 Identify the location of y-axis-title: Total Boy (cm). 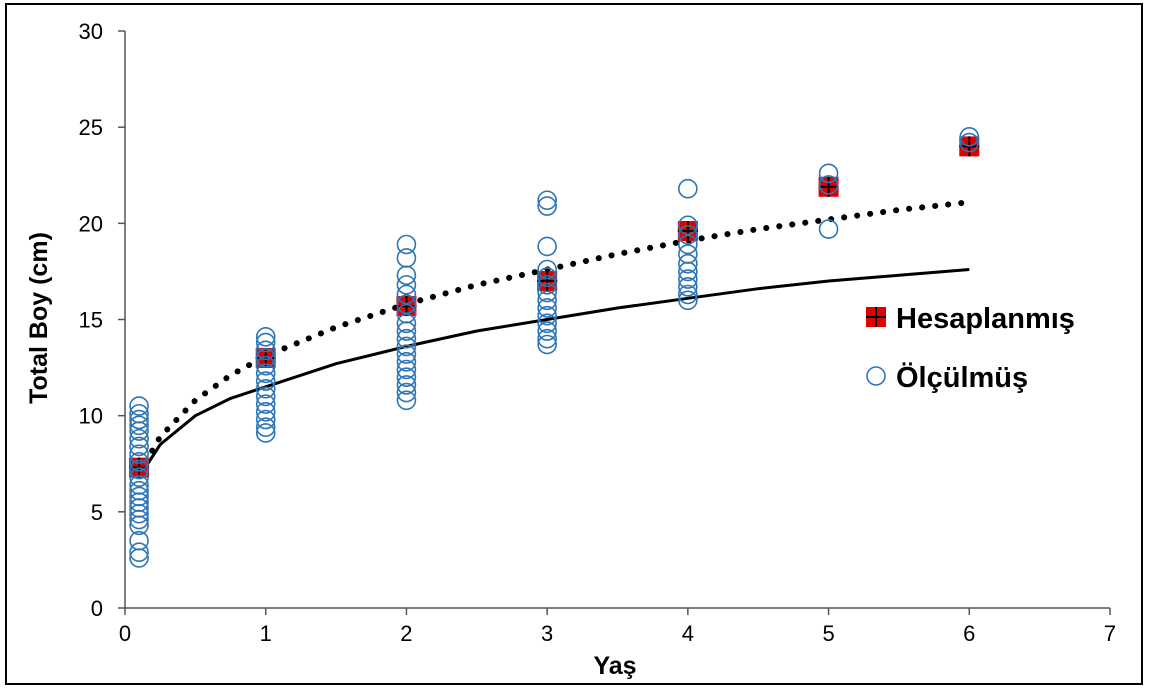
(39, 318).